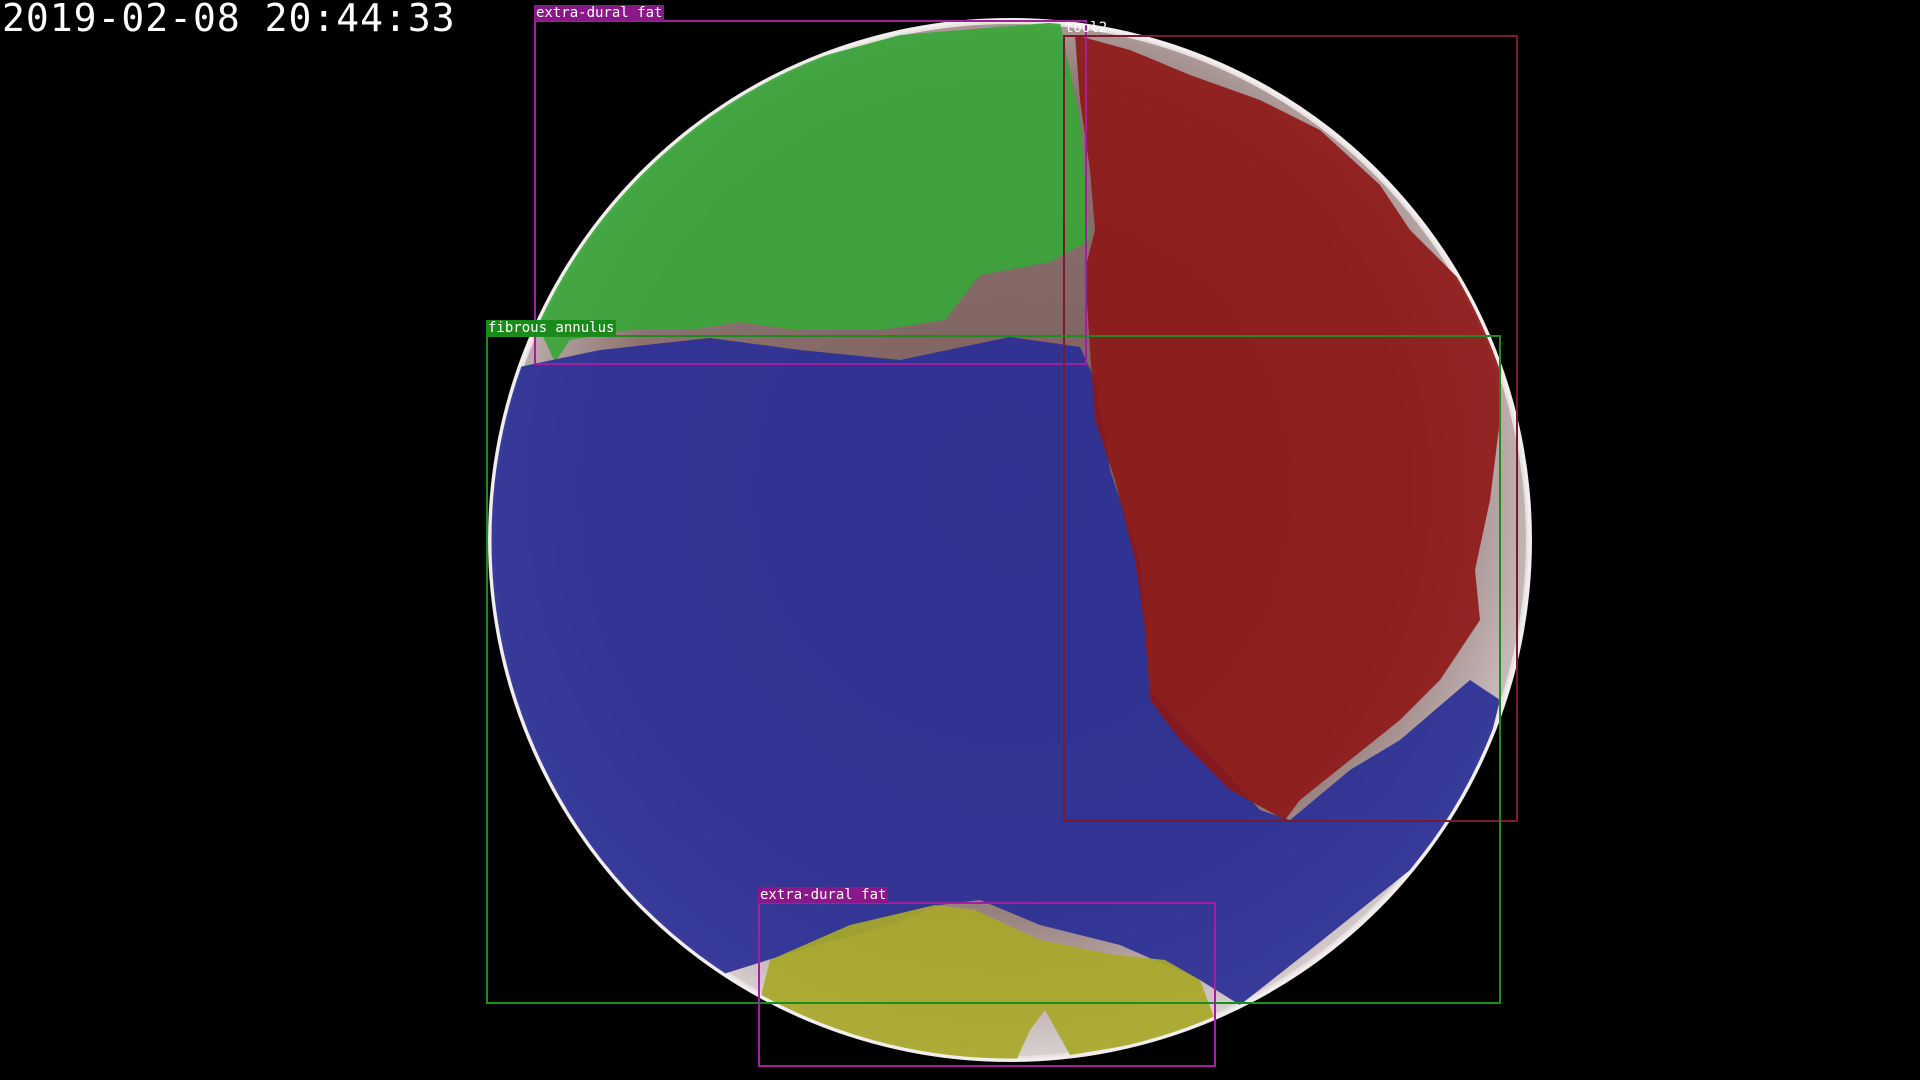 The width and height of the screenshot is (1920, 1080). I want to click on mask-extra-dural-fat-top, so click(812, 192).